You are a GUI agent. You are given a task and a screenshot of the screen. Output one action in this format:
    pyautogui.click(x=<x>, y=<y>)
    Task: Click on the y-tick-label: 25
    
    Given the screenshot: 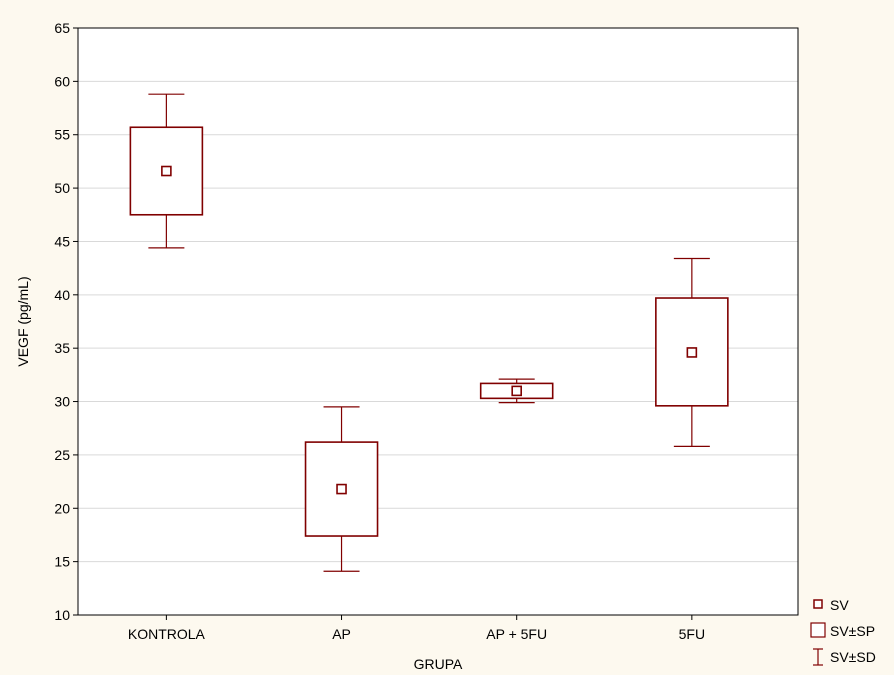 What is the action you would take?
    pyautogui.click(x=62, y=455)
    